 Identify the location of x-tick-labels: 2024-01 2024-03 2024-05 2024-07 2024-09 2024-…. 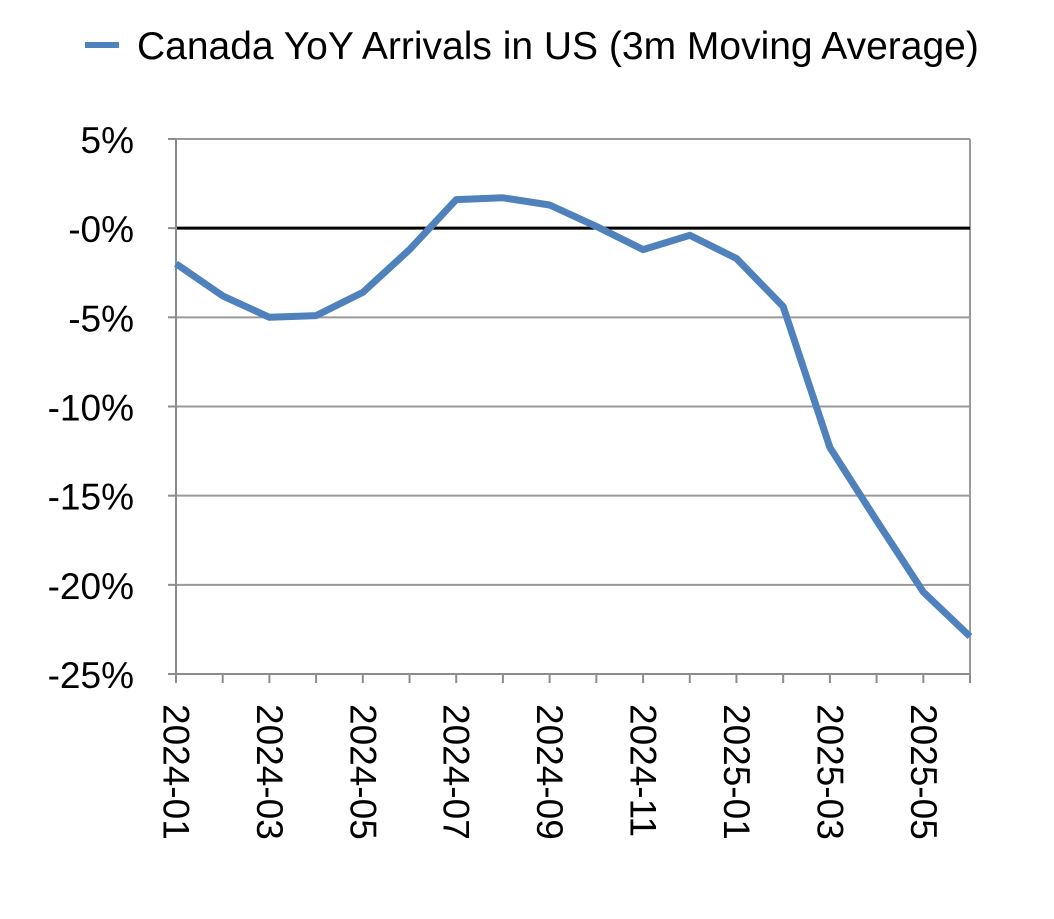
(550, 772).